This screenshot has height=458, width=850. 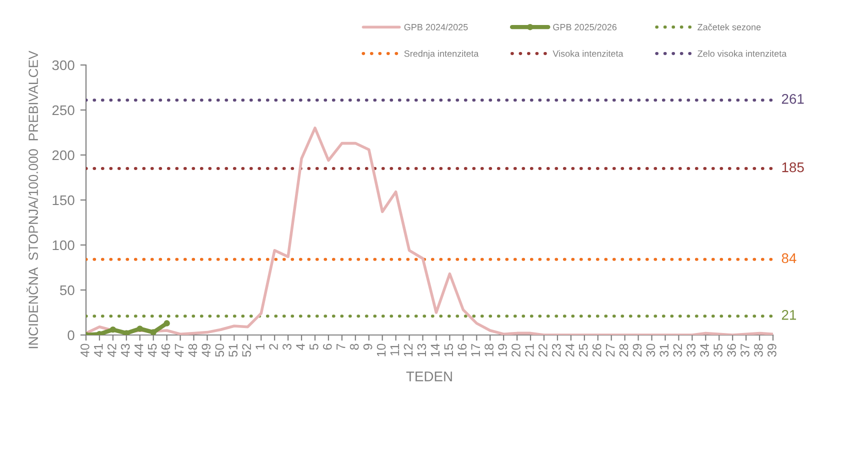 What do you see at coordinates (219, 350) in the screenshot?
I see `x-tick-label: 50` at bounding box center [219, 350].